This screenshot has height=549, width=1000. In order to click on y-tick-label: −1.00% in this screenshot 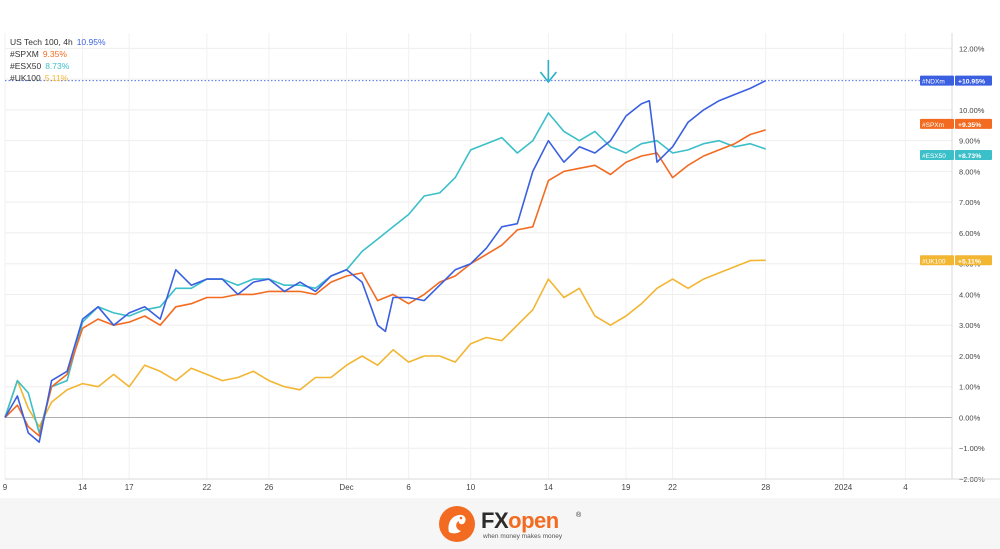, I will do `click(972, 448)`.